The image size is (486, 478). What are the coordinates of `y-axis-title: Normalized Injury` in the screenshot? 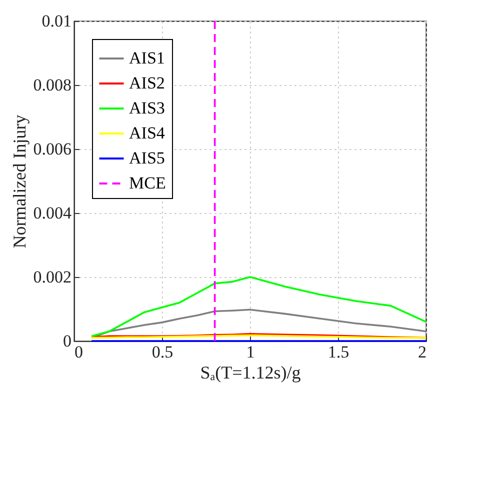 It's located at (19, 181).